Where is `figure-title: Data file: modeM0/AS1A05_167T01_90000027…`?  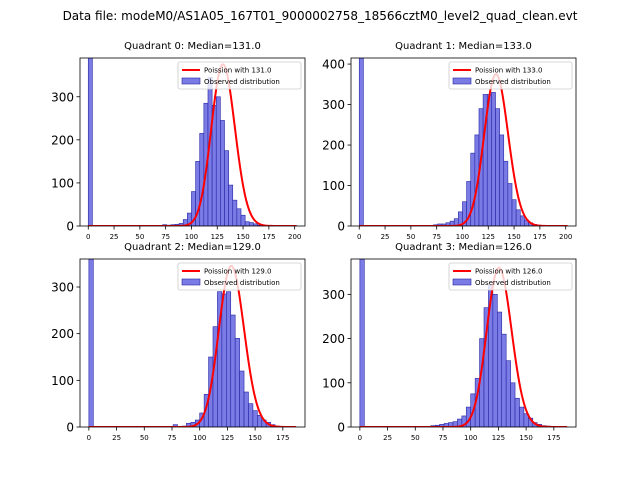 figure-title: Data file: modeM0/AS1A05_167T01_90000027… is located at coordinates (320, 16).